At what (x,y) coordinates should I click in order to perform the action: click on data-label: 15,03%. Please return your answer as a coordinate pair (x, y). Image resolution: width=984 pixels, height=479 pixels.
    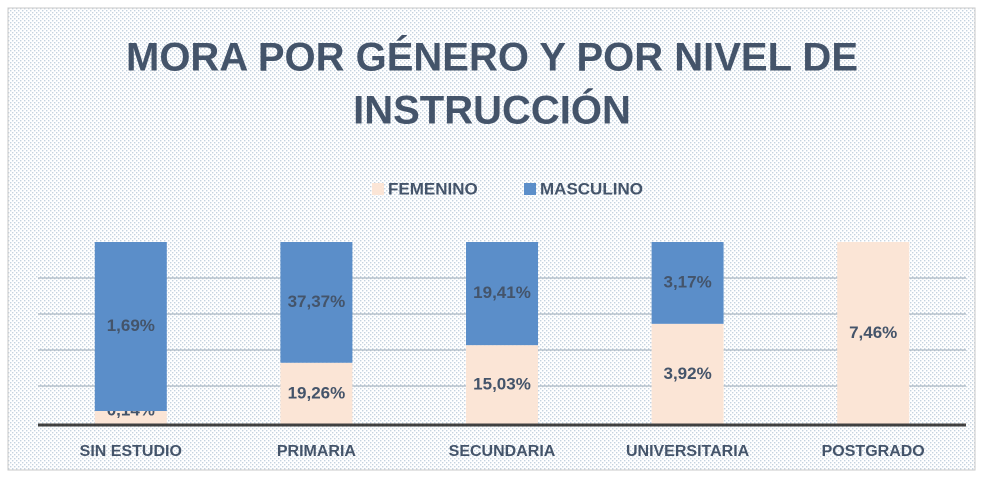
    Looking at the image, I should click on (502, 384).